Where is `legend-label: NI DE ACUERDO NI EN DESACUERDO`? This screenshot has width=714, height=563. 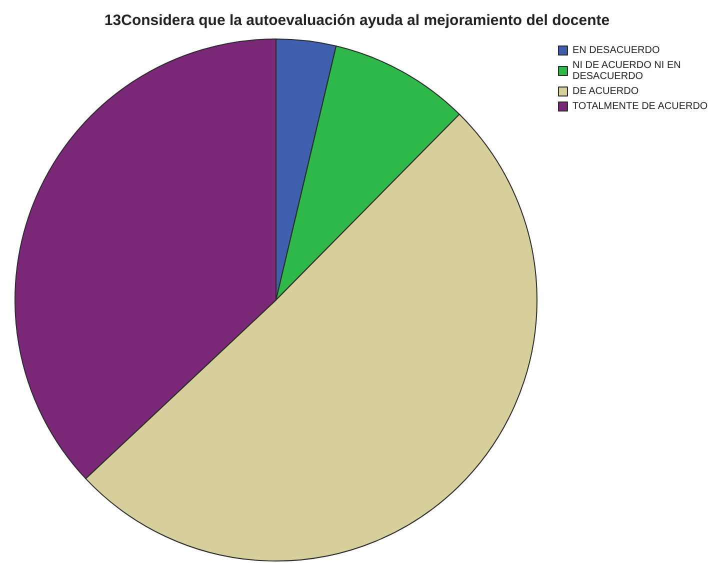
legend-label: NI DE ACUERDO NI EN DESACUERDO is located at coordinates (628, 71).